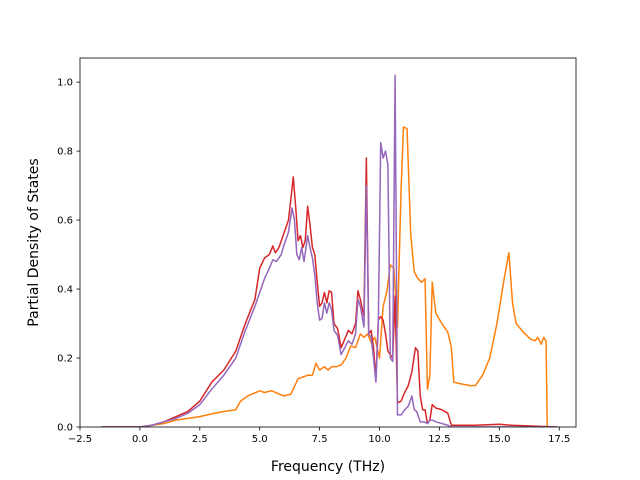 Image resolution: width=640 pixels, height=480 pixels. I want to click on y-tick-label: 1.0, so click(65, 83).